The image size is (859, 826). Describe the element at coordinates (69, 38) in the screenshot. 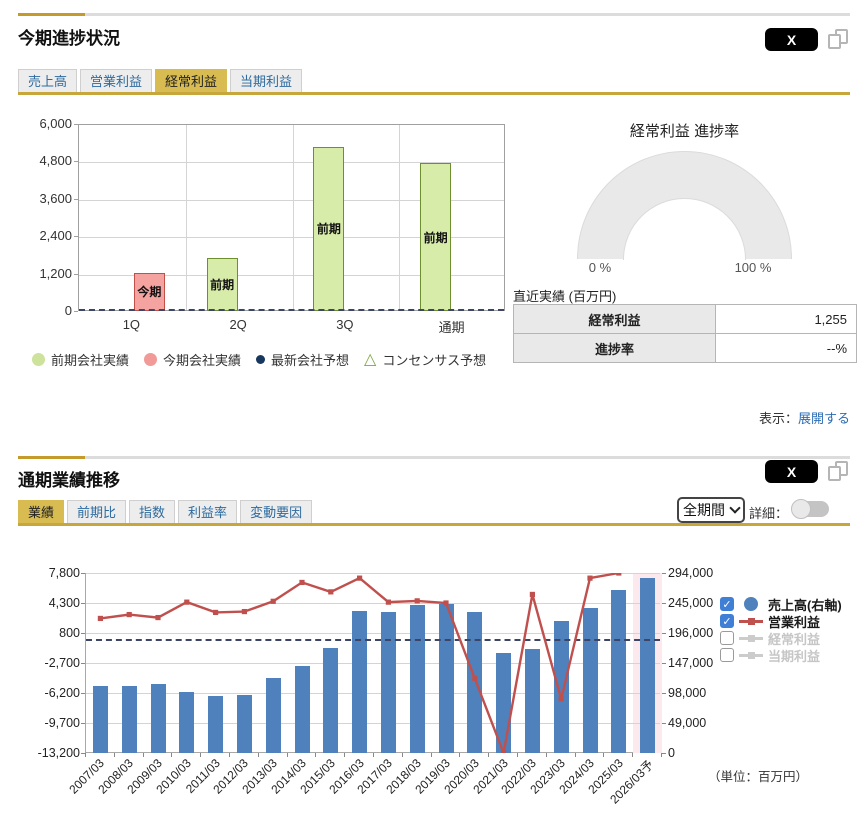

I see `page-title: 今期進捗状況` at that location.